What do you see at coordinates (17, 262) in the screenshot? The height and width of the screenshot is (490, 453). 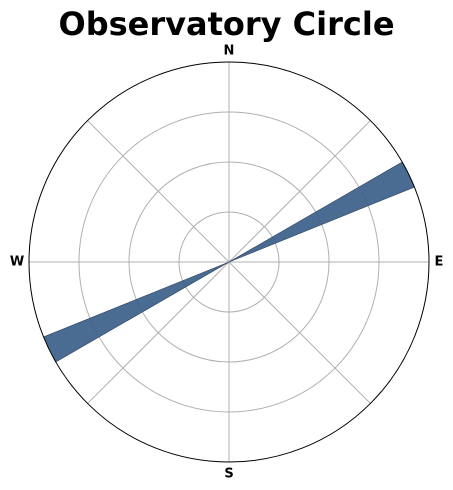 I see `direction-label-w: W` at bounding box center [17, 262].